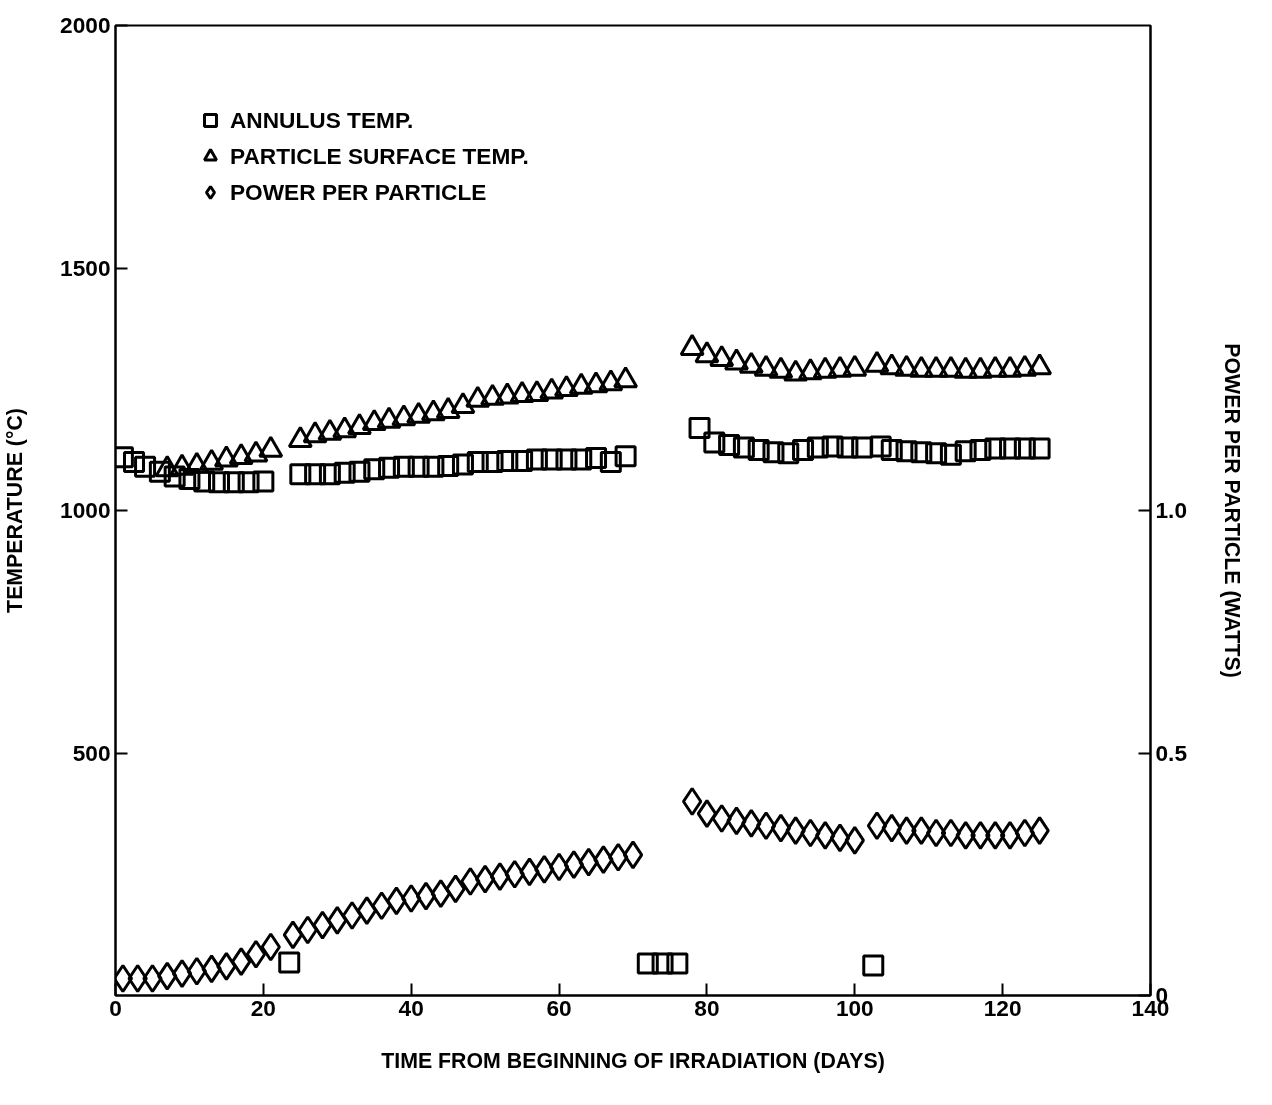  What do you see at coordinates (1171, 752) in the screenshot?
I see `y2-tick-label: 0.5` at bounding box center [1171, 752].